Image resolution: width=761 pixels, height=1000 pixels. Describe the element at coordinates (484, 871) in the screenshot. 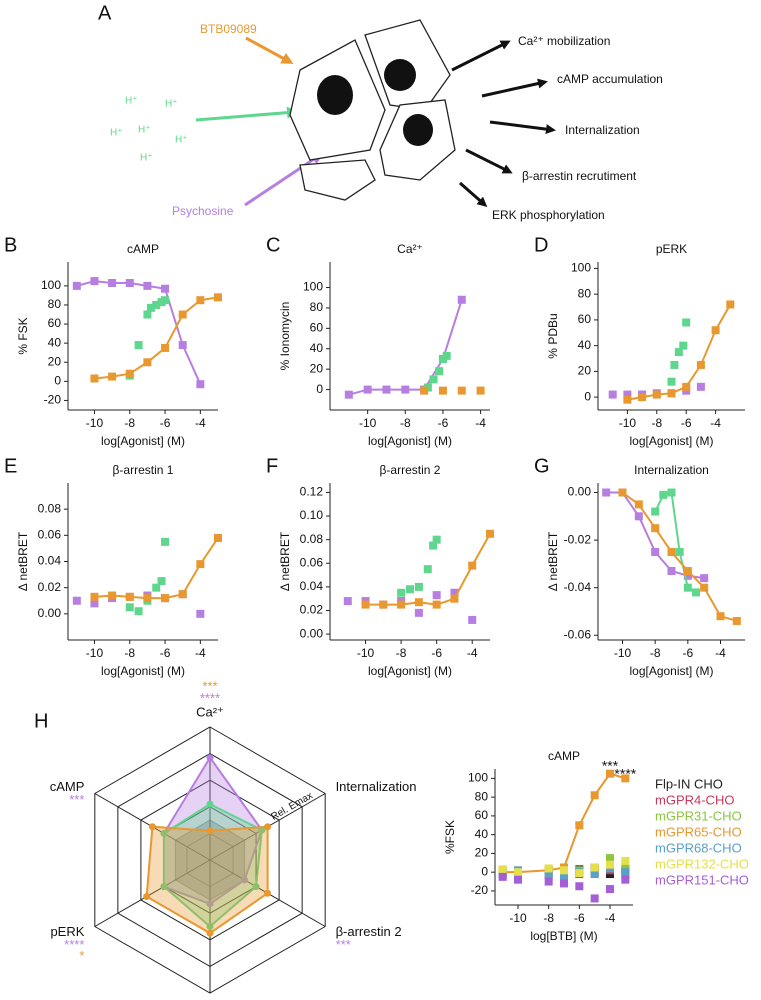

I see `y-tick-label: 0` at that location.